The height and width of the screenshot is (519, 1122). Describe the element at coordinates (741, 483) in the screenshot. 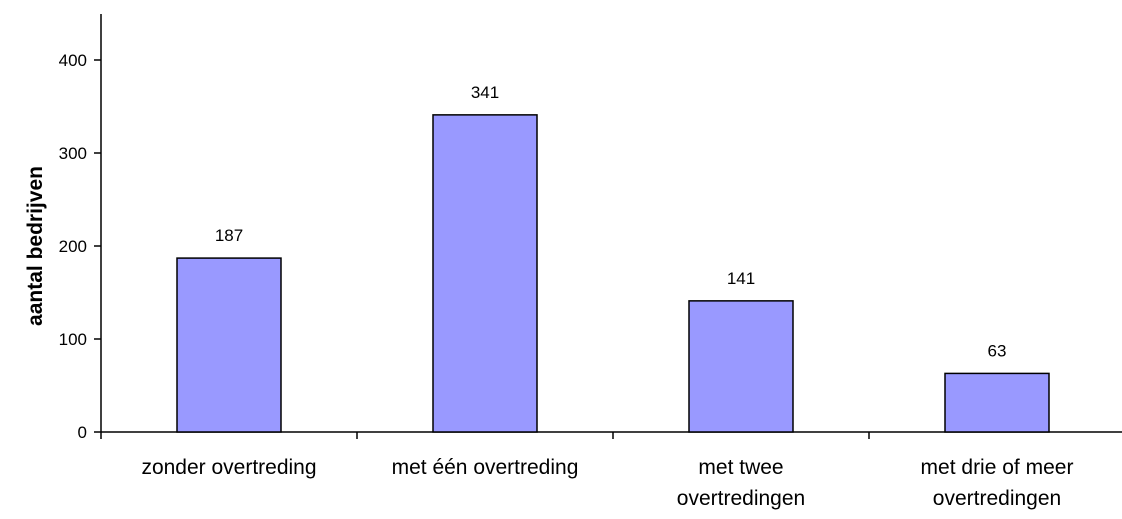

I see `x-category-label: met twee overtredingen` at that location.